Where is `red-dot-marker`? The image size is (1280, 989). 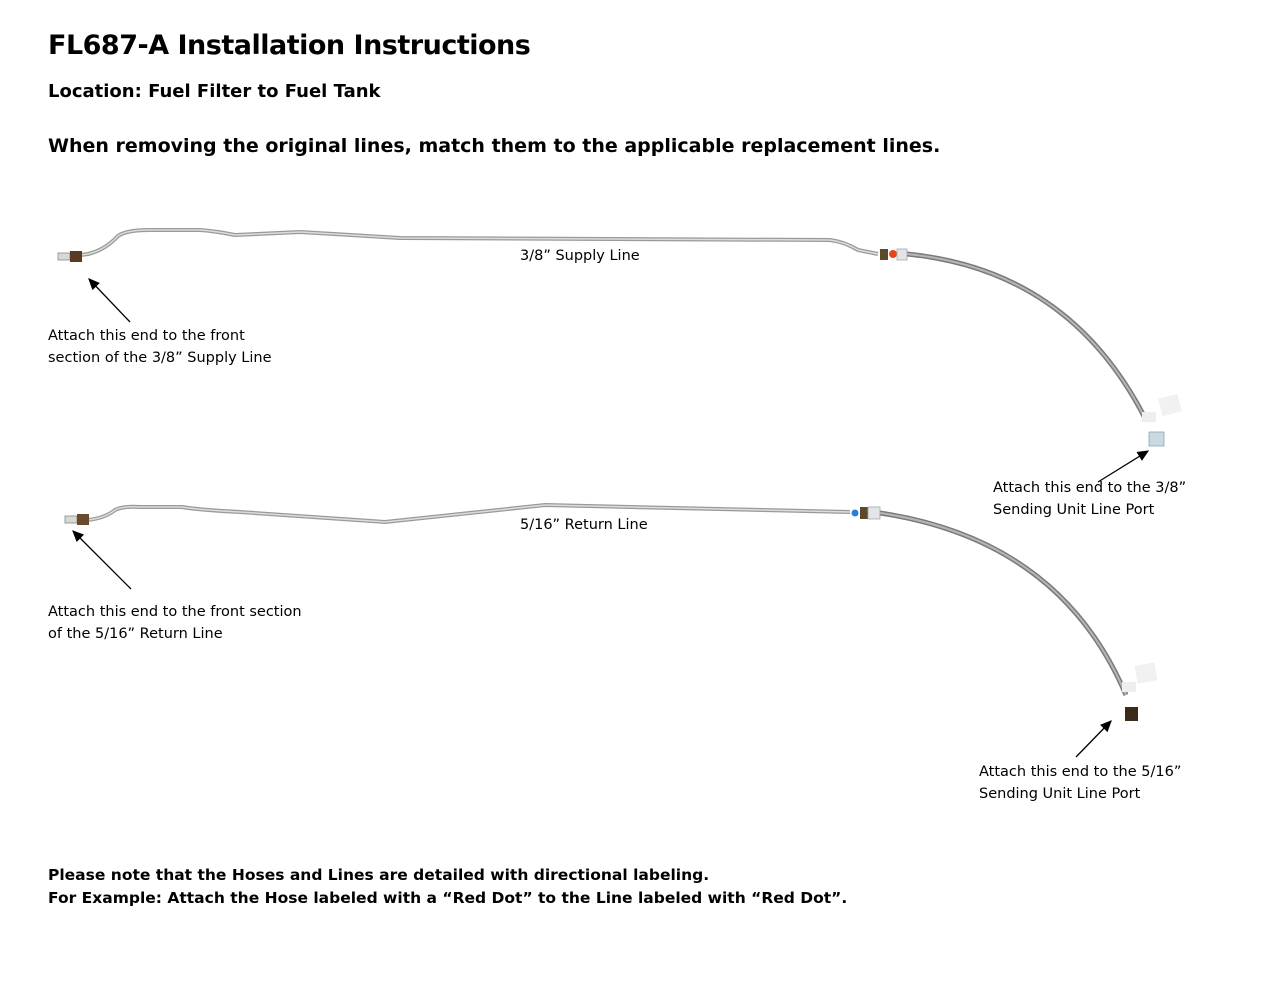 red-dot-marker is located at coordinates (893, 254).